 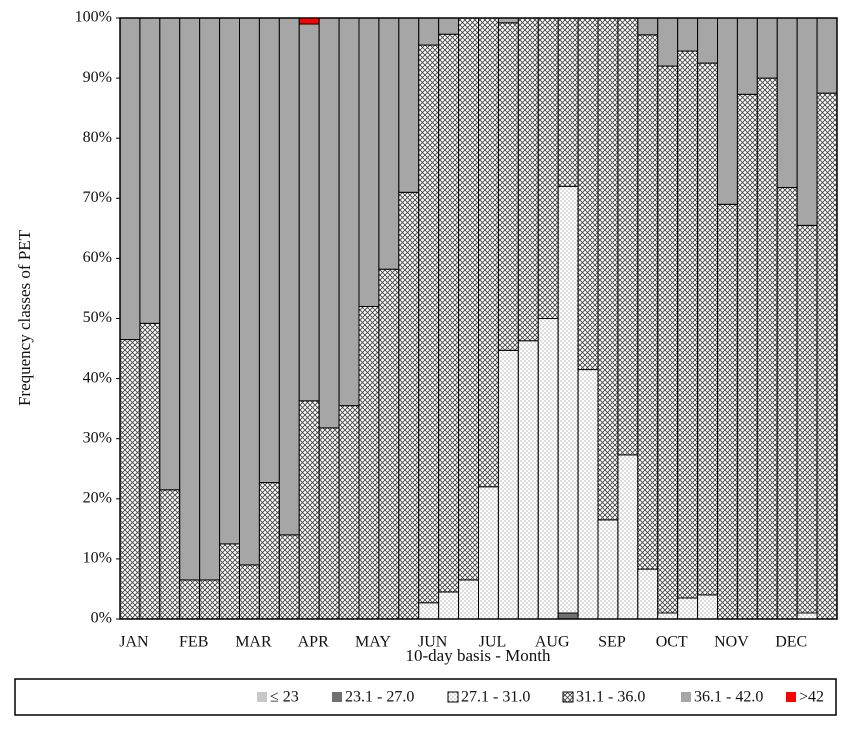 I want to click on x-tick-label: AUG, so click(x=552, y=642).